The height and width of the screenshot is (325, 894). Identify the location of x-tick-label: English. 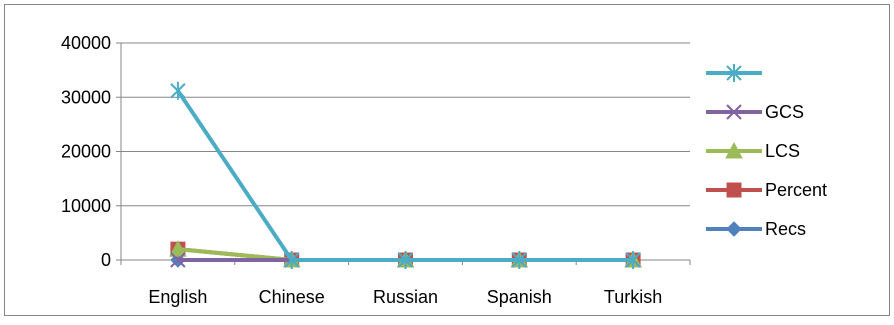
(177, 297).